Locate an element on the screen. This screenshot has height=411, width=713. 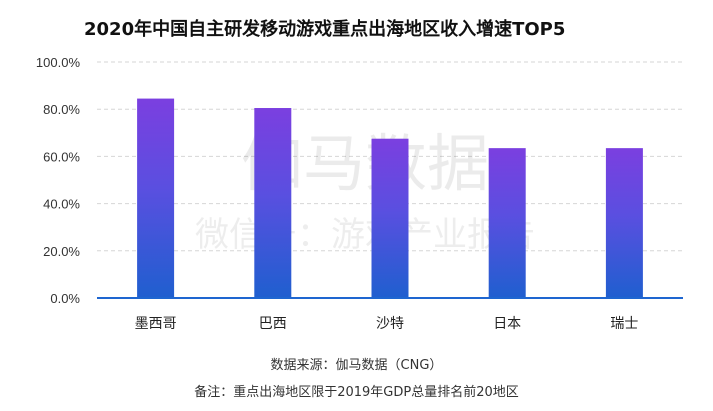
source-note: 数据来源：伽马数据（CNG） is located at coordinates (356, 365).